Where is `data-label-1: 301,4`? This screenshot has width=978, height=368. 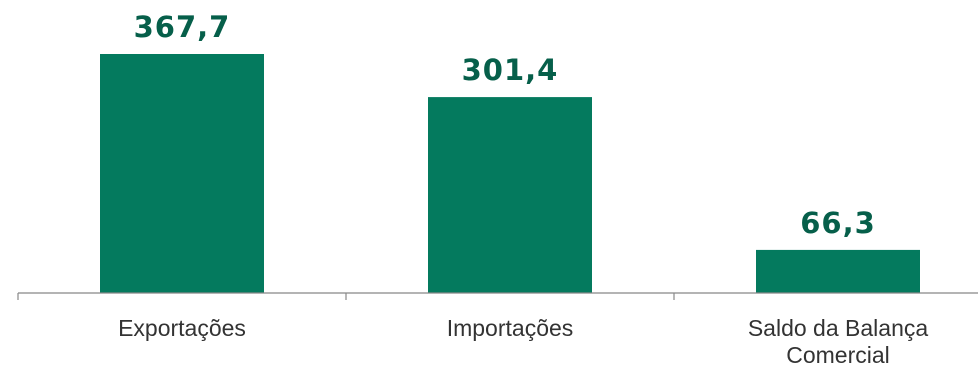 data-label-1: 301,4 is located at coordinates (510, 70).